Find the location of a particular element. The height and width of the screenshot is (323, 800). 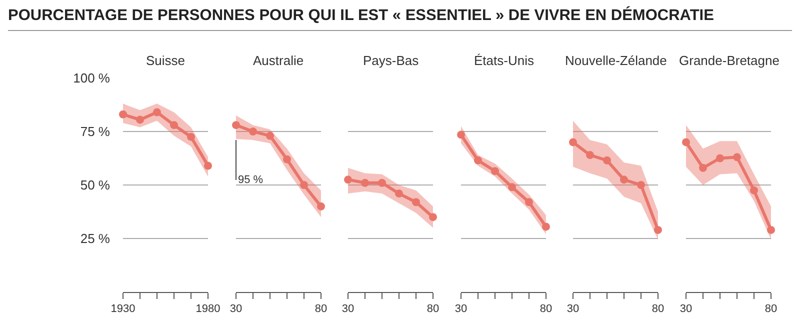

annotation: 95 % is located at coordinates (251, 180).